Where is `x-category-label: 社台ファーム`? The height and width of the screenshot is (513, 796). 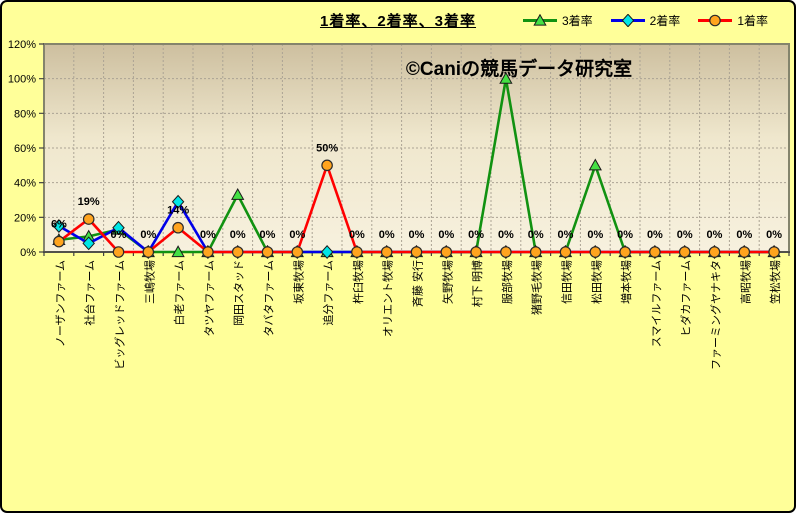
x-category-label: 社台ファーム is located at coordinates (90, 293).